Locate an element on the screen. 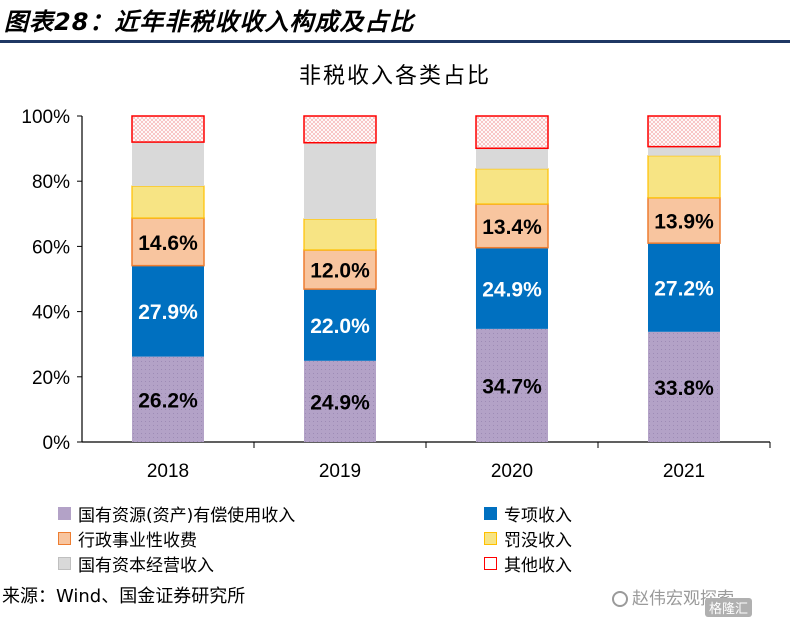 This screenshot has height=617, width=790. data-label: 27.9% is located at coordinates (168, 312).